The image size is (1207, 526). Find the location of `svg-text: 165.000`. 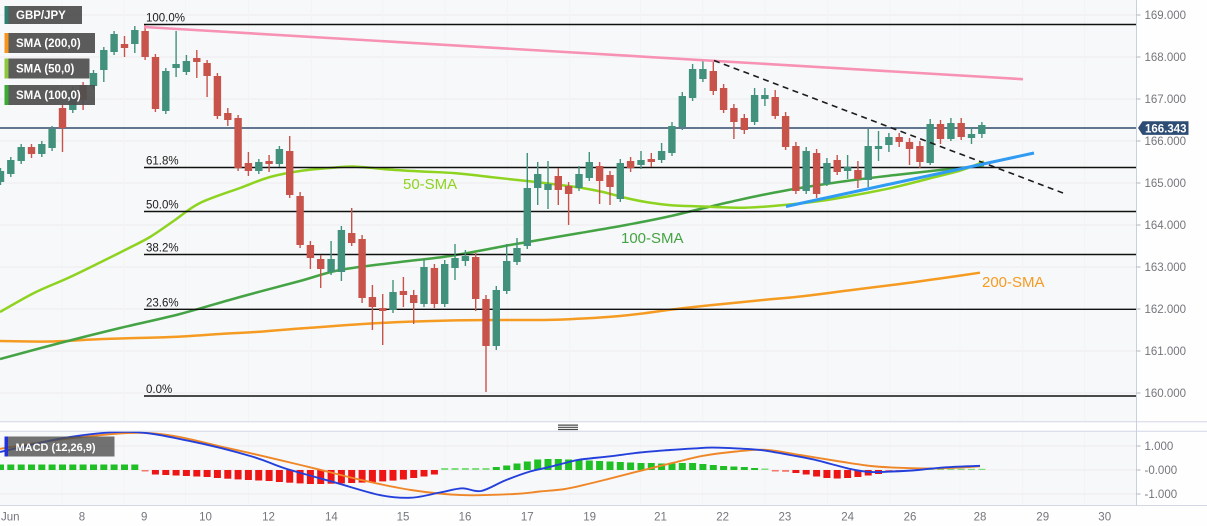

svg-text: 165.000 is located at coordinates (1166, 184).